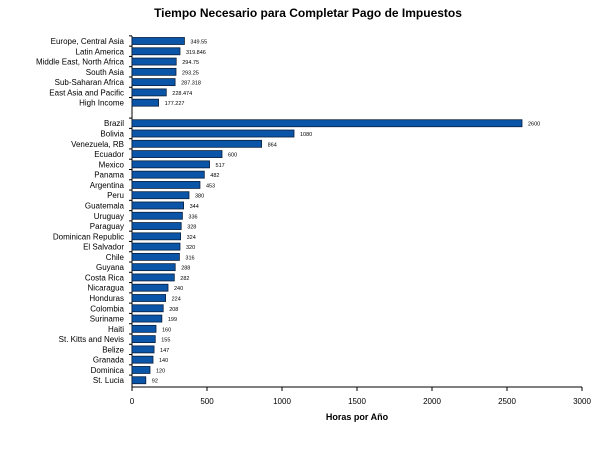  What do you see at coordinates (106, 288) in the screenshot?
I see `category-label: Nicaragua` at bounding box center [106, 288].